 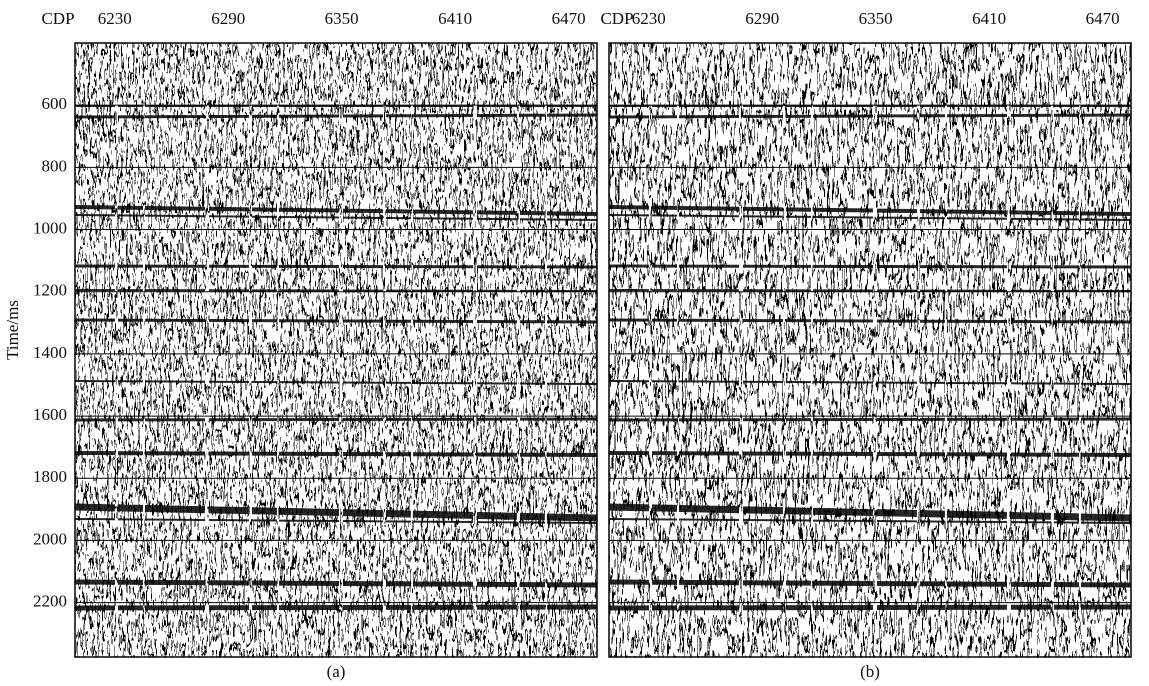 I want to click on panel-caption: (a), so click(x=336, y=671).